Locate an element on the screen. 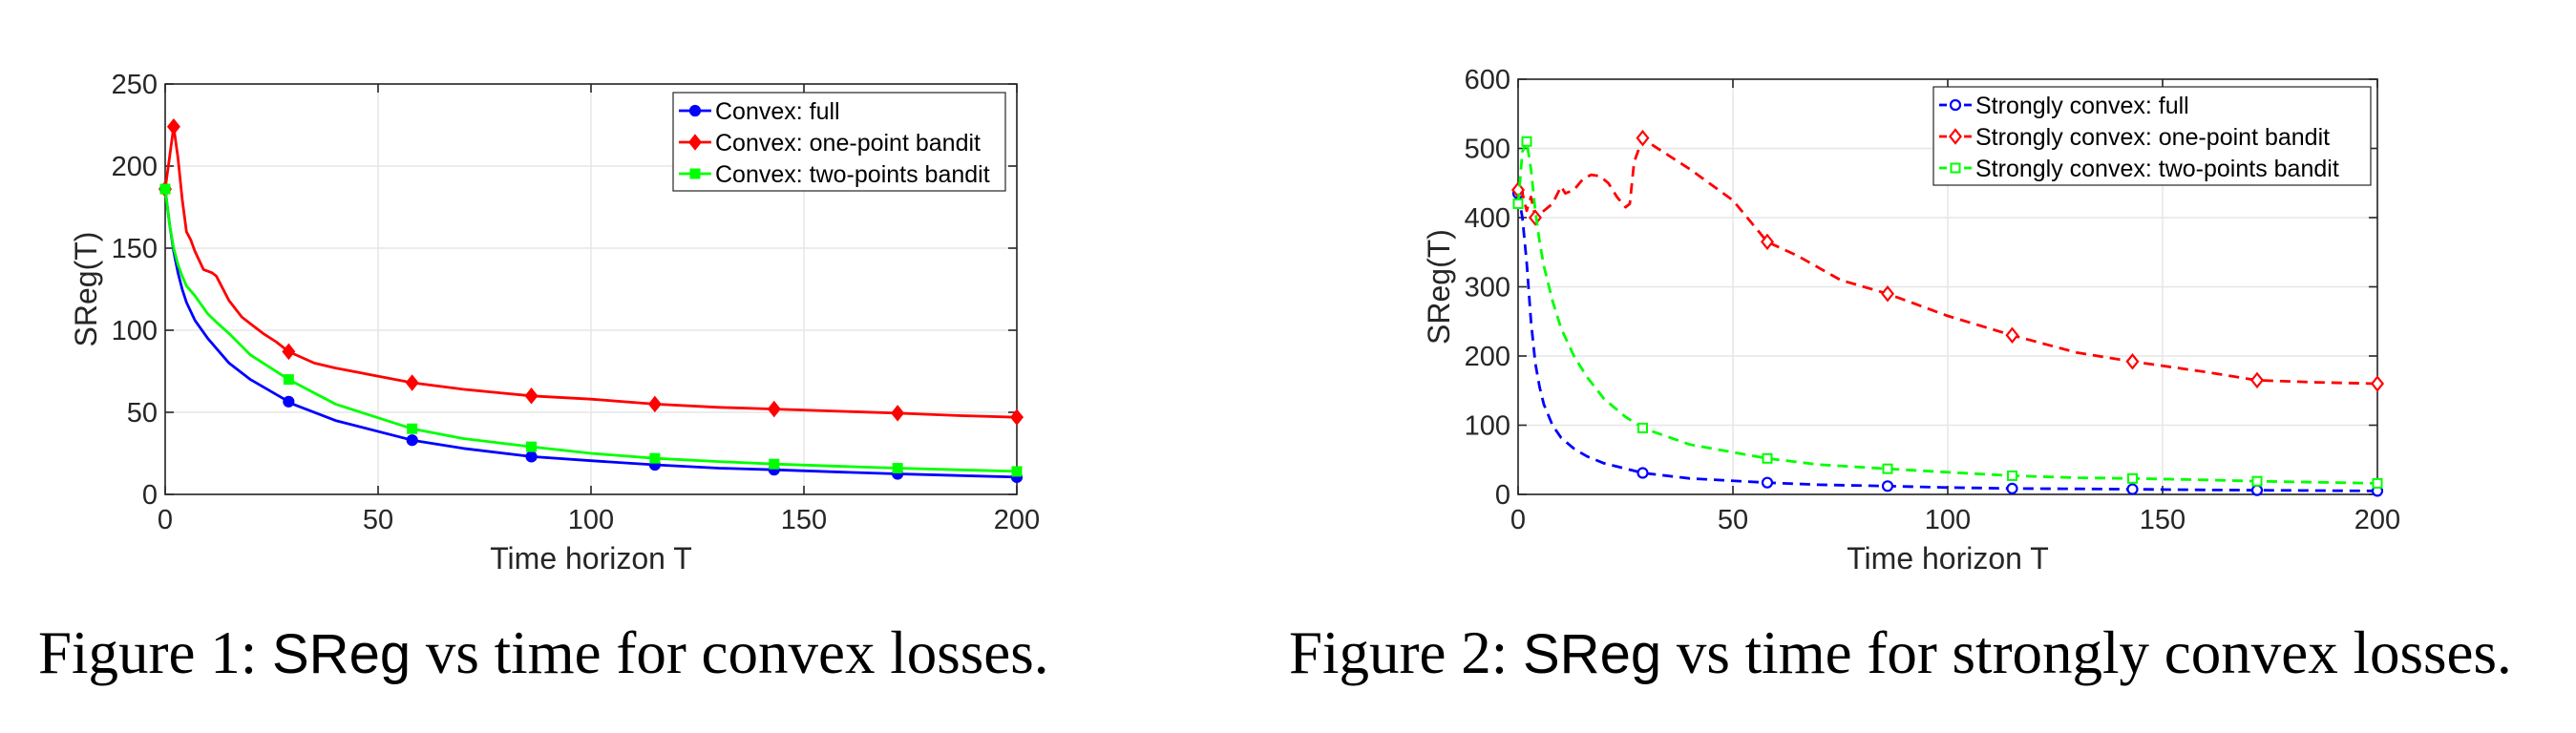 This screenshot has height=733, width=2576. legend-label-1: Strongly convex: one-point bandit is located at coordinates (2152, 137).